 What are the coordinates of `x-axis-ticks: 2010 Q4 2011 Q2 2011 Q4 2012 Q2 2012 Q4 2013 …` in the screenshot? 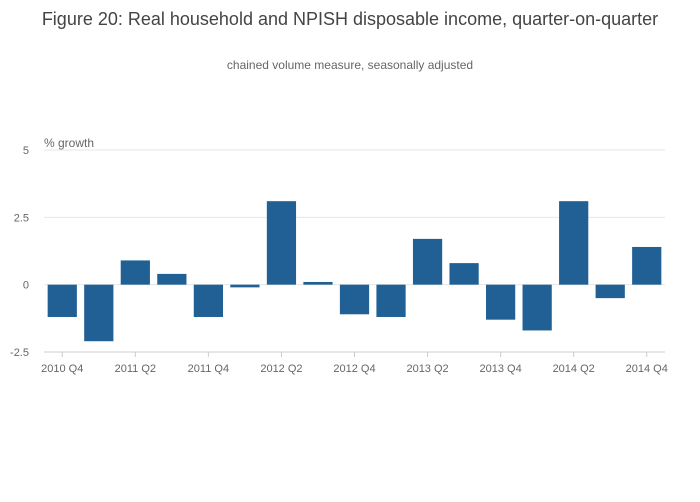 It's located at (354, 363).